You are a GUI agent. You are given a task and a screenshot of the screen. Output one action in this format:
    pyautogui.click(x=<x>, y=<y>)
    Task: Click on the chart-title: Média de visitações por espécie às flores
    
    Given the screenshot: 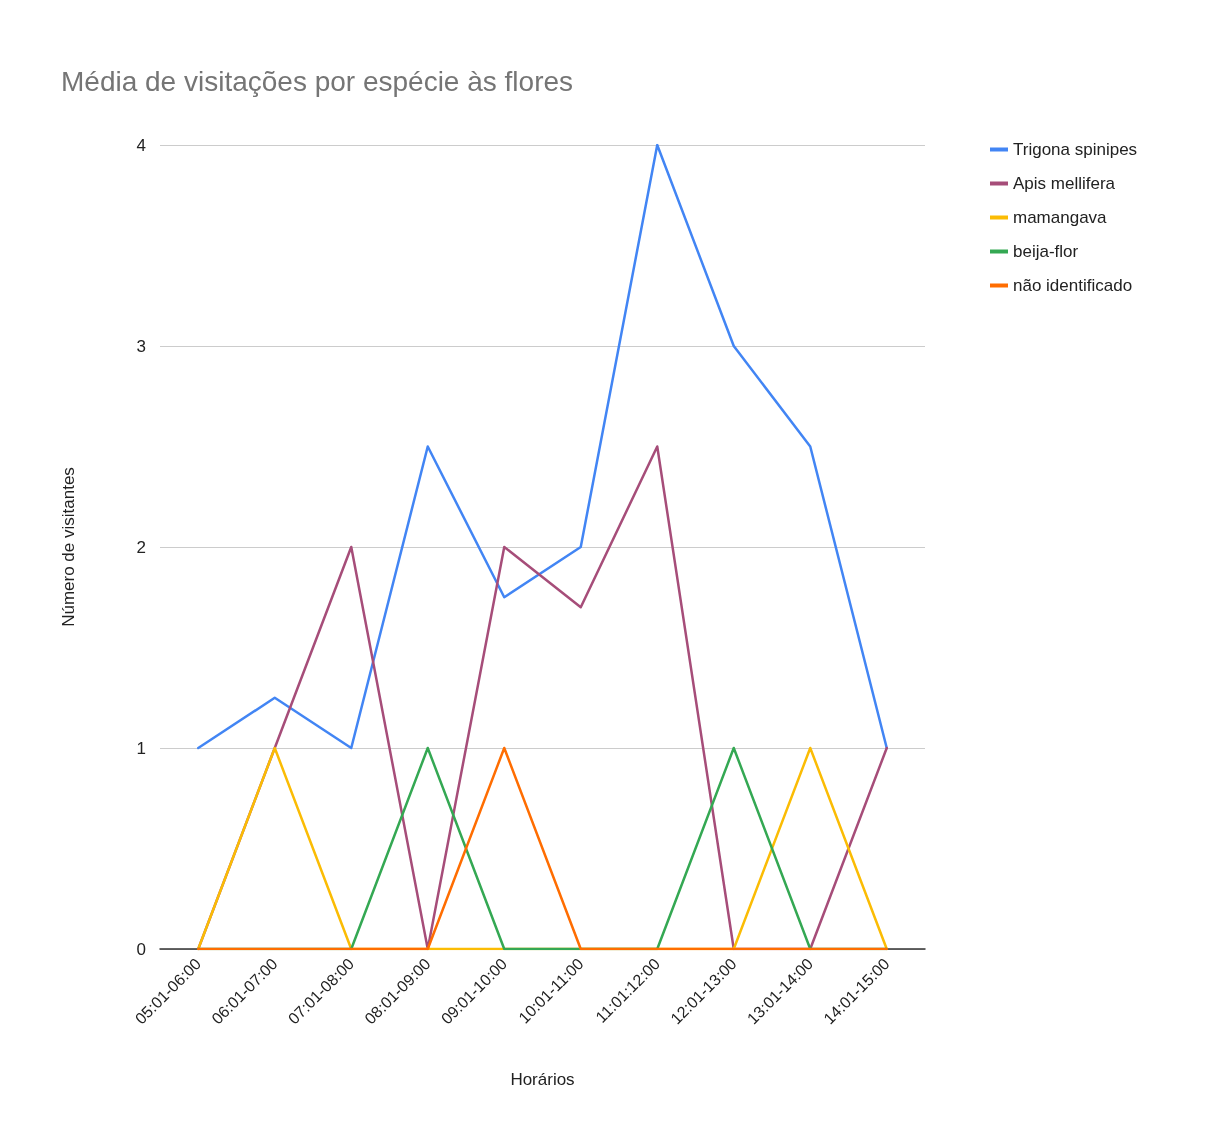 What is the action you would take?
    pyautogui.click(x=317, y=81)
    